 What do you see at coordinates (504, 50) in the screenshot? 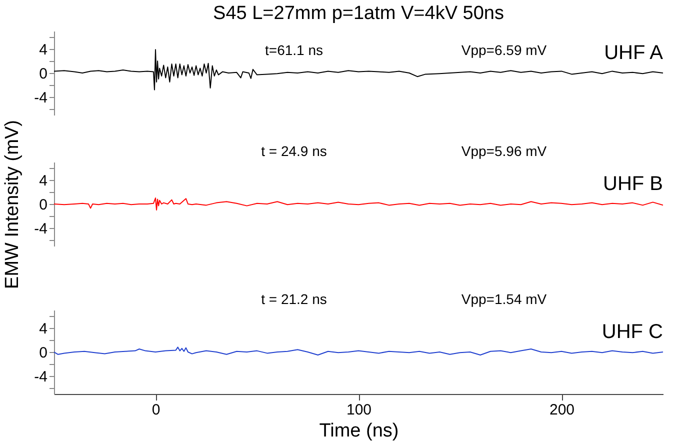
I see `annotation: Vpp=6.59 mV` at bounding box center [504, 50].